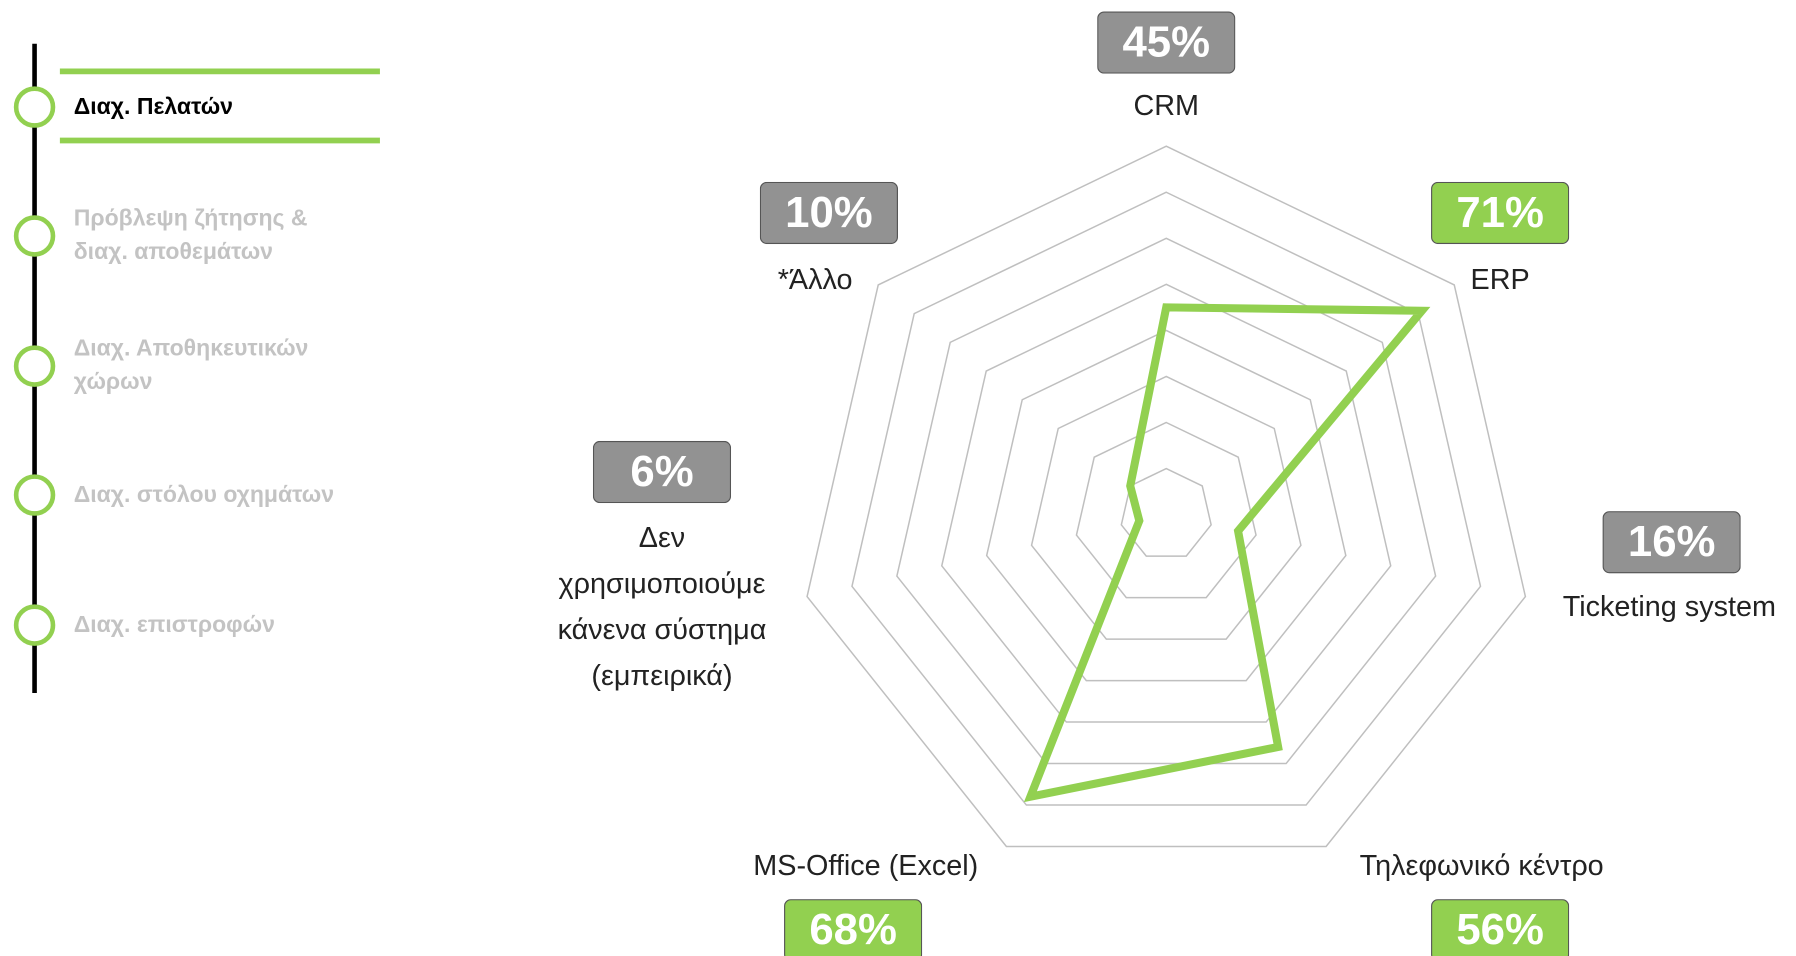 The height and width of the screenshot is (956, 1796). I want to click on axis-label-wrap: Τηλεφωνικό κέντρο, so click(1481, 865).